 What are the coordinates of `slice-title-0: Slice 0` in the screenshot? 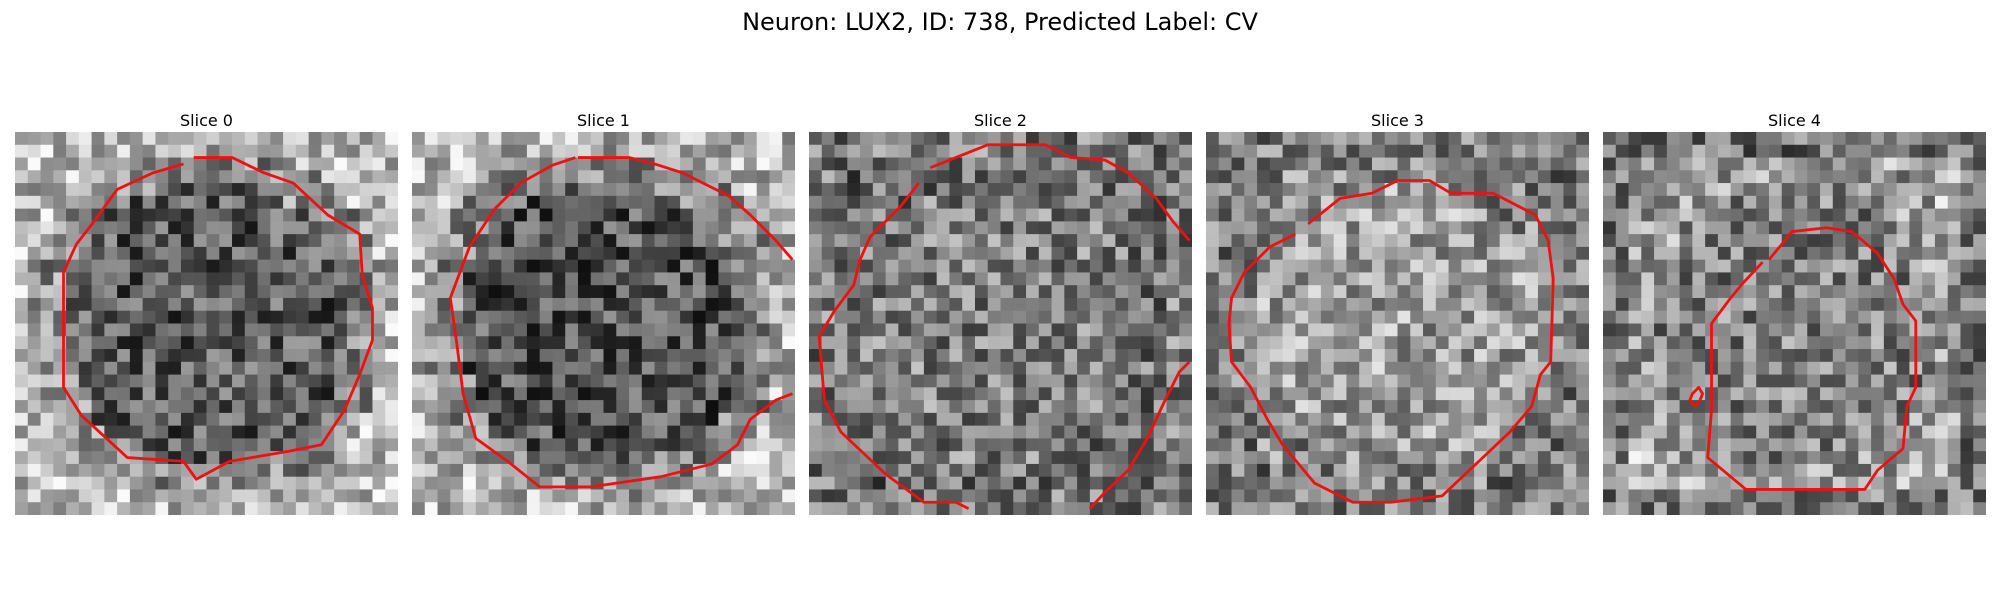 It's located at (206, 120).